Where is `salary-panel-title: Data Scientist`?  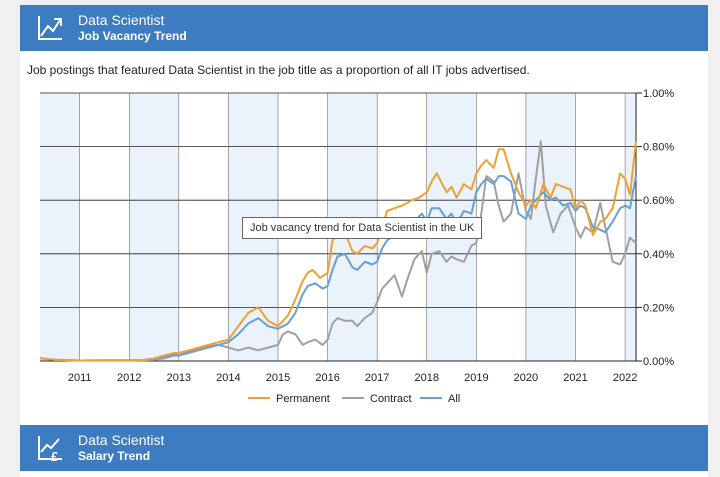
salary-panel-title: Data Scientist is located at coordinates (121, 440).